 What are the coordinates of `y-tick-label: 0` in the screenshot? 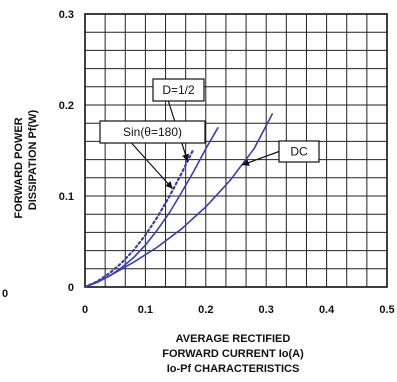 It's located at (71, 288).